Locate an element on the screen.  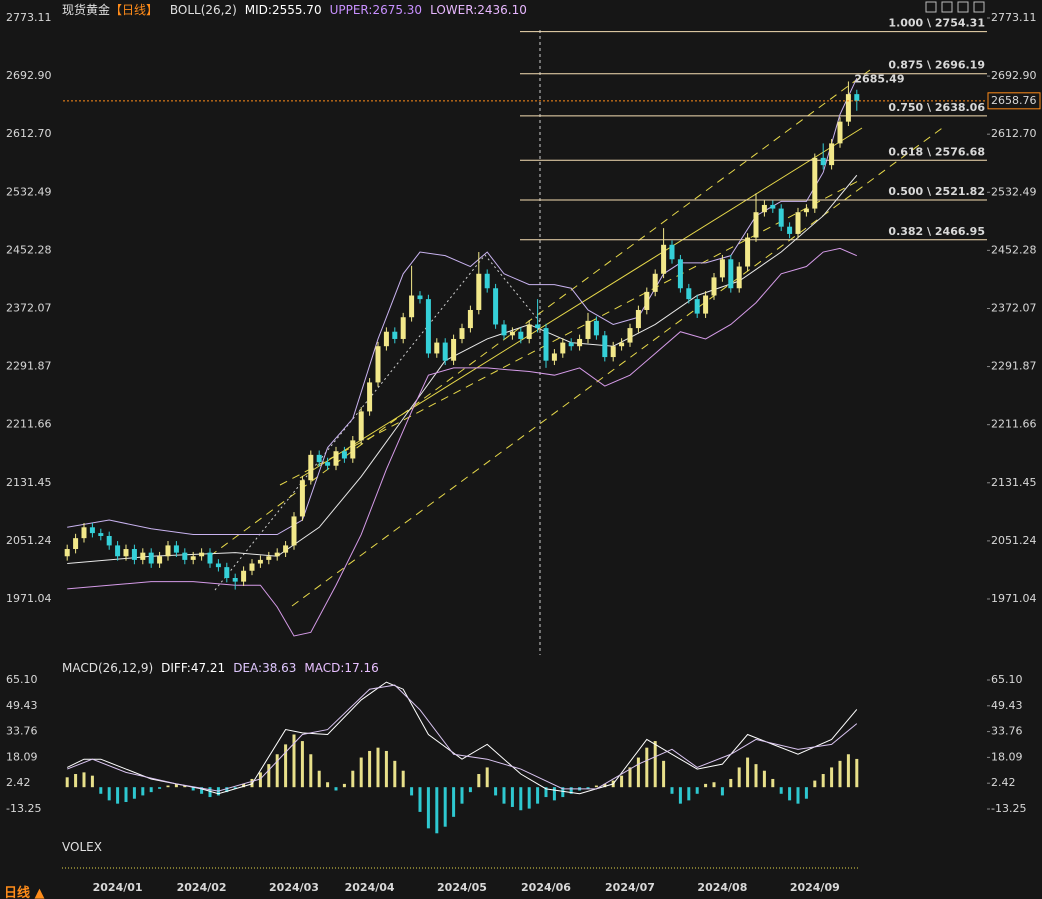
y-tick-label: 2773.11 is located at coordinates (29, 17).